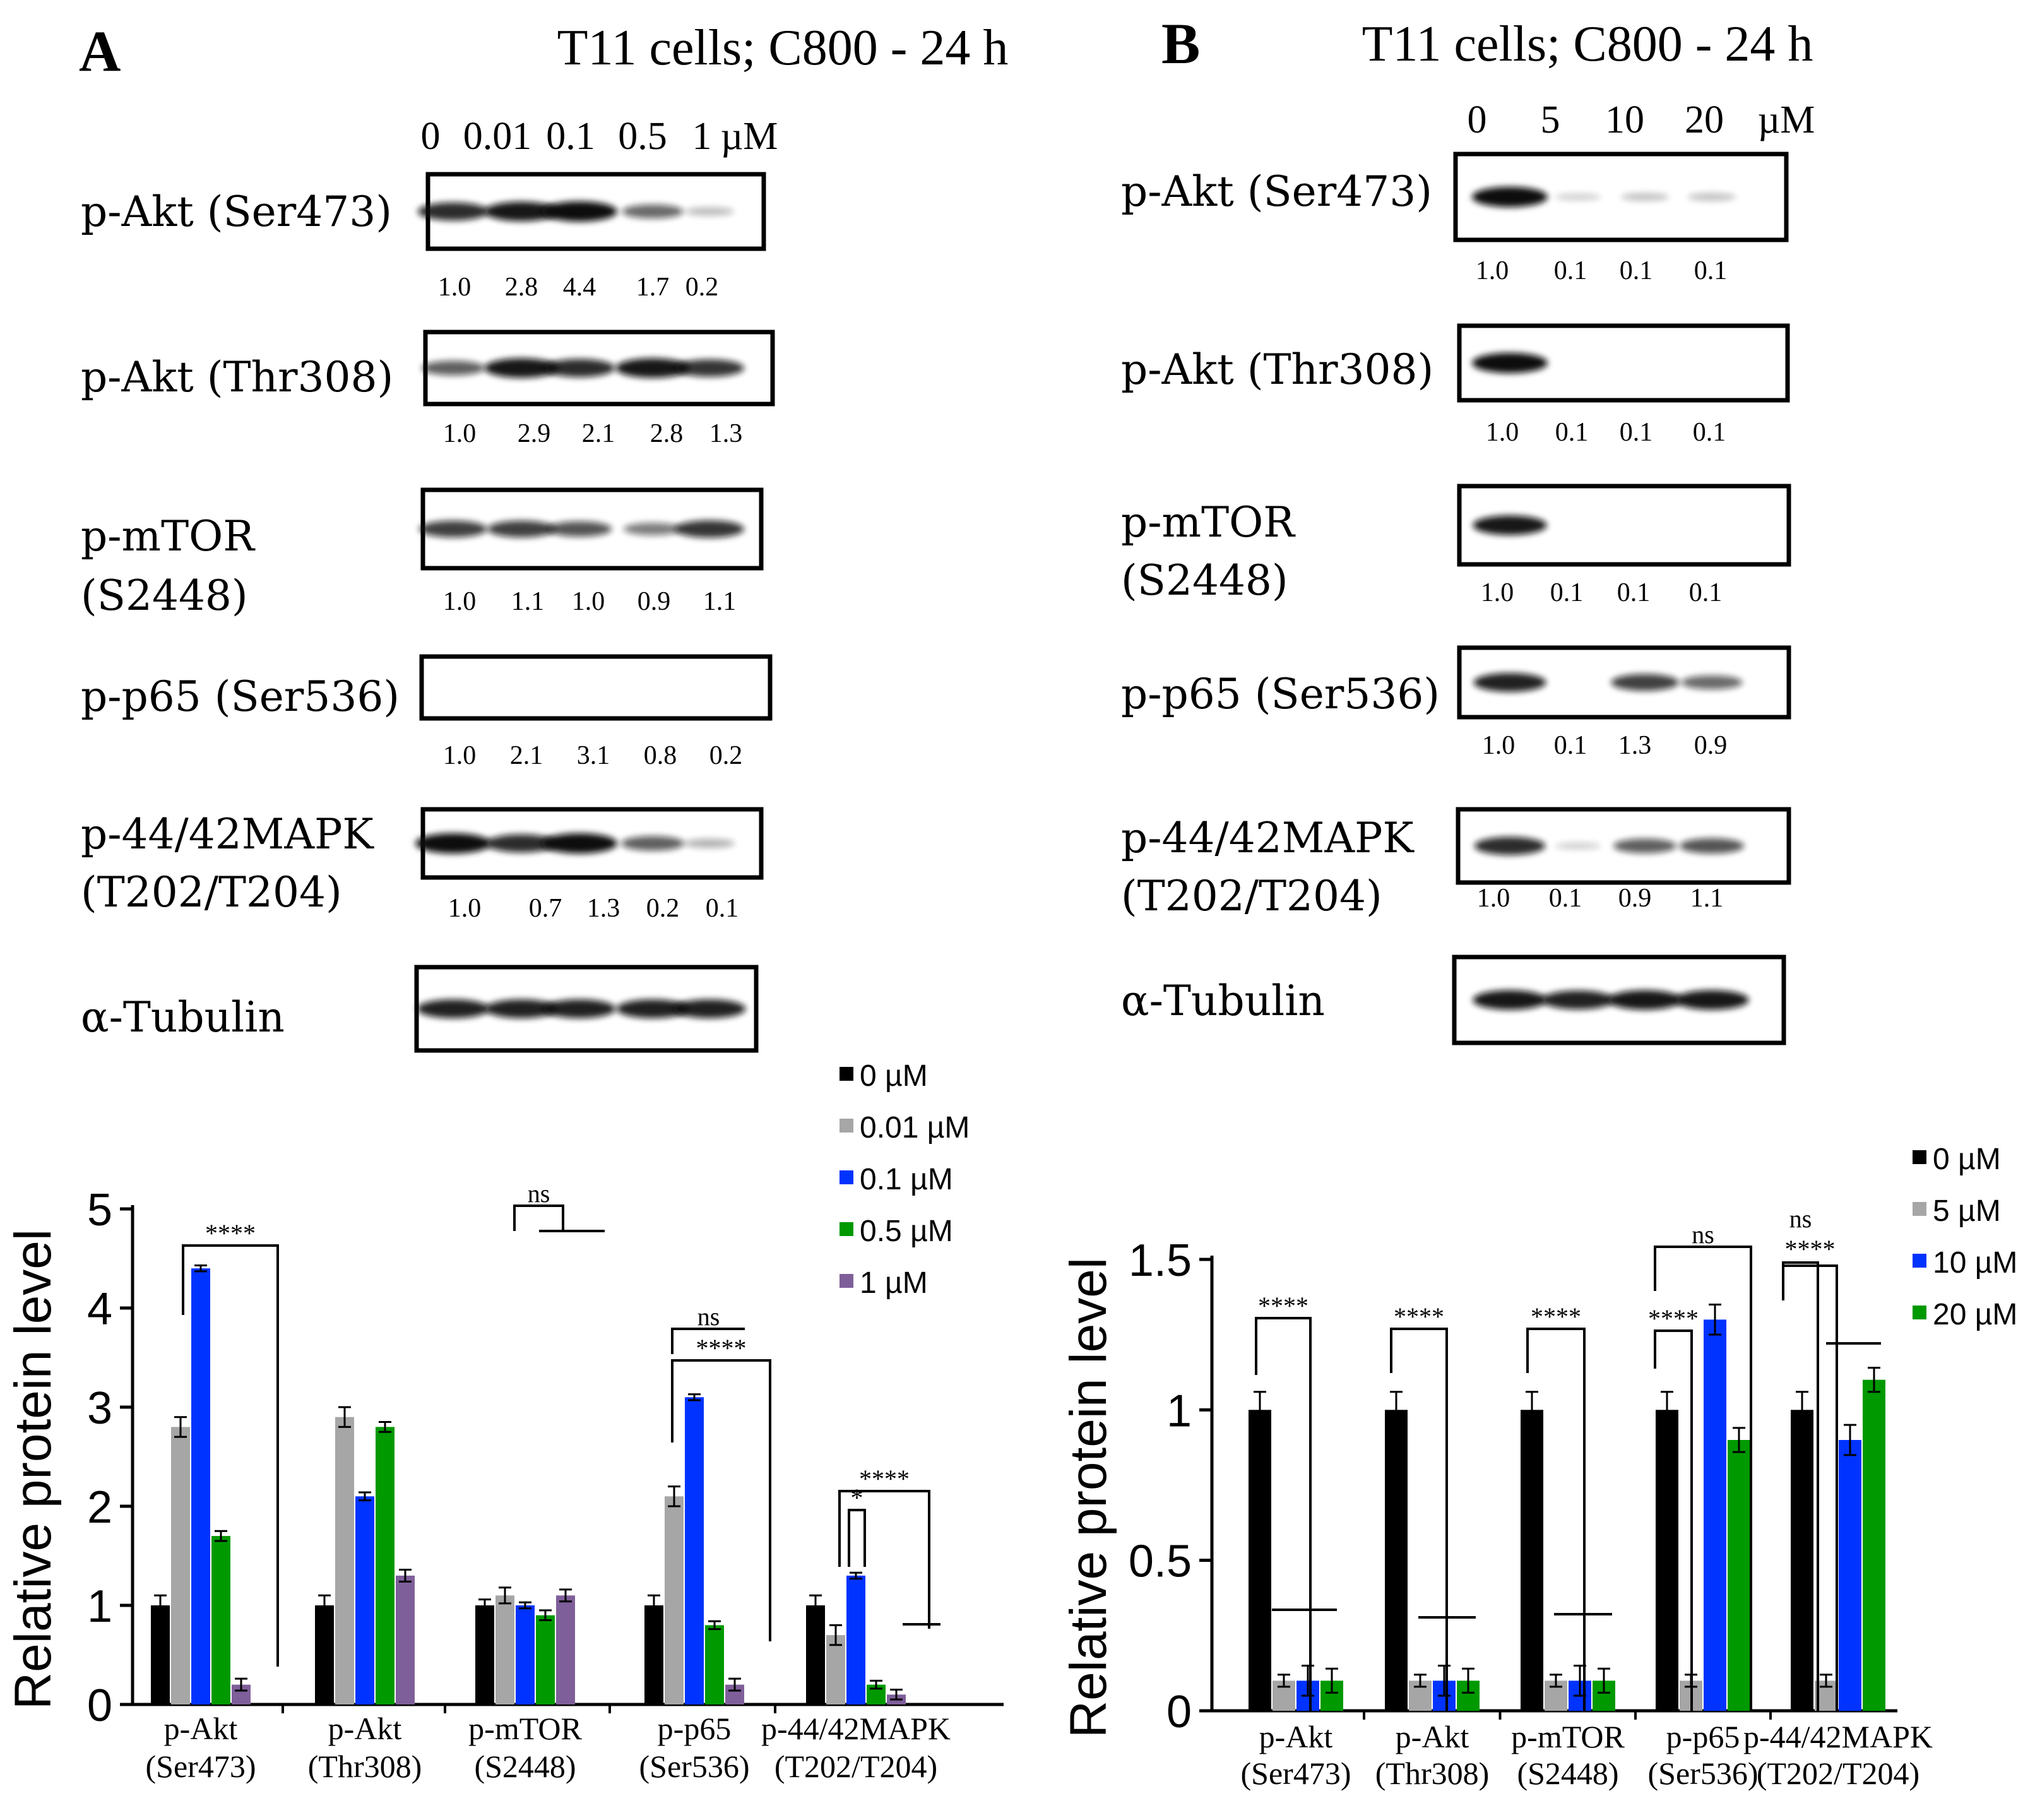 This screenshot has height=1820, width=2035. What do you see at coordinates (534, 433) in the screenshot?
I see `band-quantification: 2.9` at bounding box center [534, 433].